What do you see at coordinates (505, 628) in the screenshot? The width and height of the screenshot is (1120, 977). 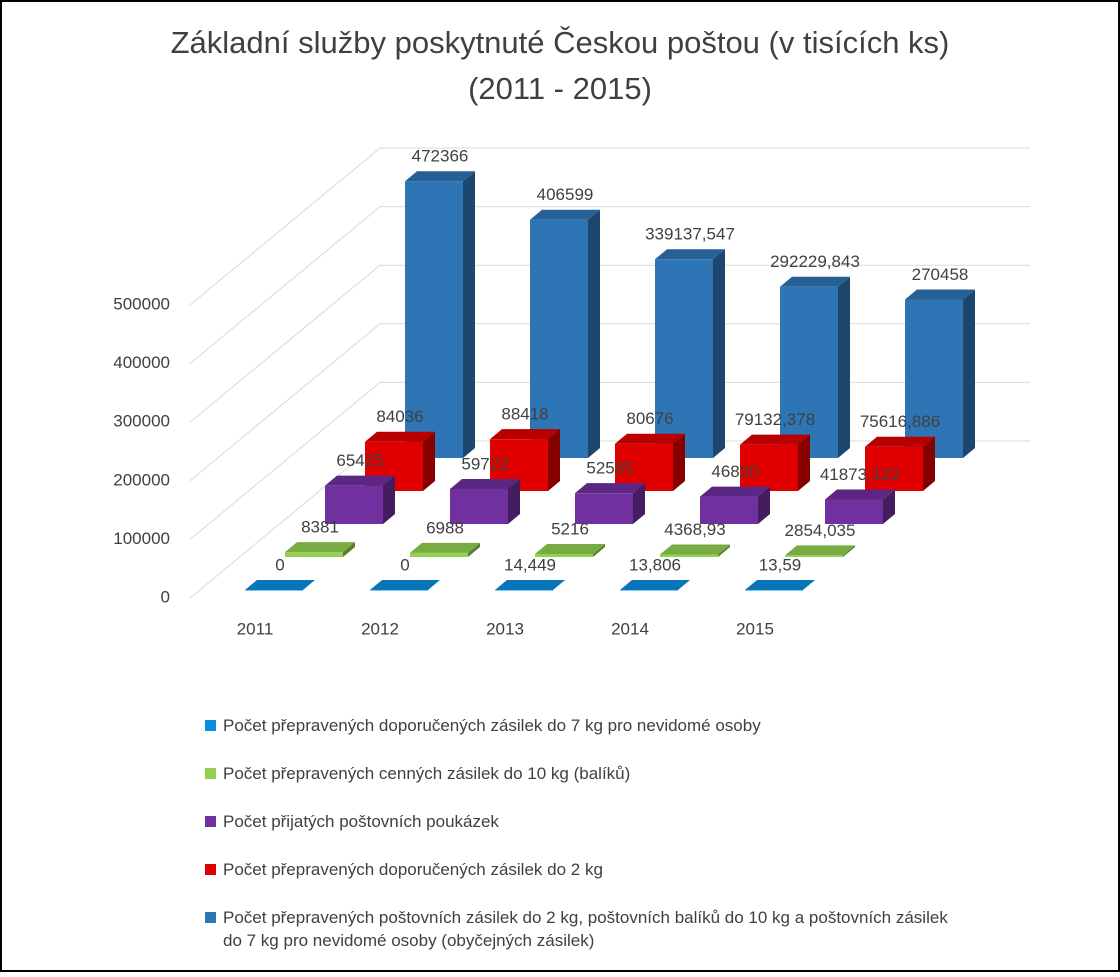 I see `x-tick-label: 2013` at bounding box center [505, 628].